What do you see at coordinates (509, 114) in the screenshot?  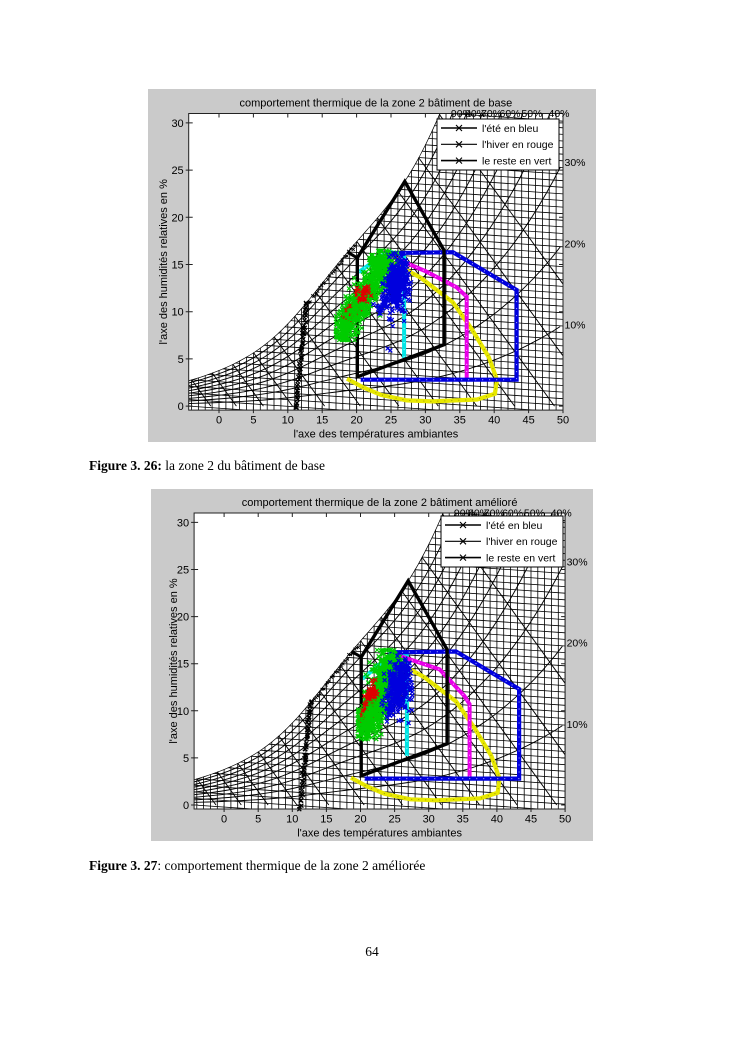 I see `svg-text: 60%` at bounding box center [509, 114].